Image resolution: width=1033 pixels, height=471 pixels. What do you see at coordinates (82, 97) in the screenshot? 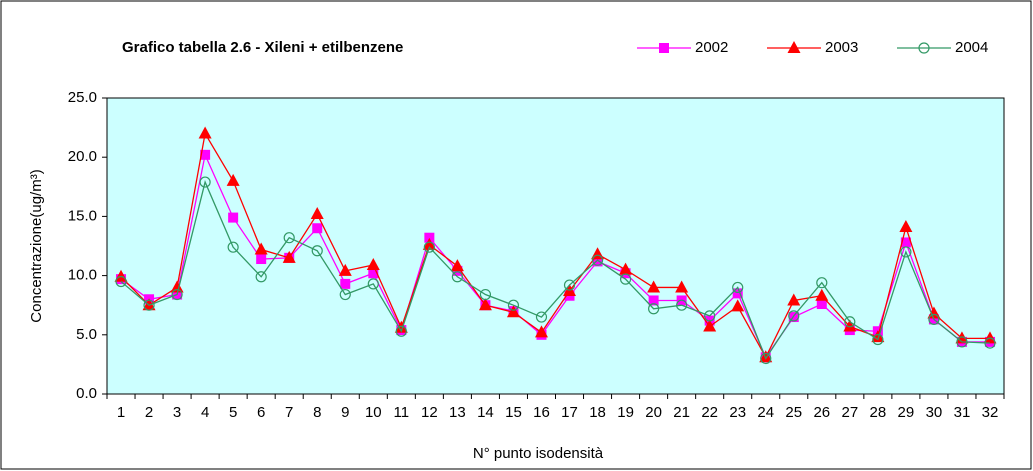
I see `y-tick-label: 25.0` at bounding box center [82, 97].